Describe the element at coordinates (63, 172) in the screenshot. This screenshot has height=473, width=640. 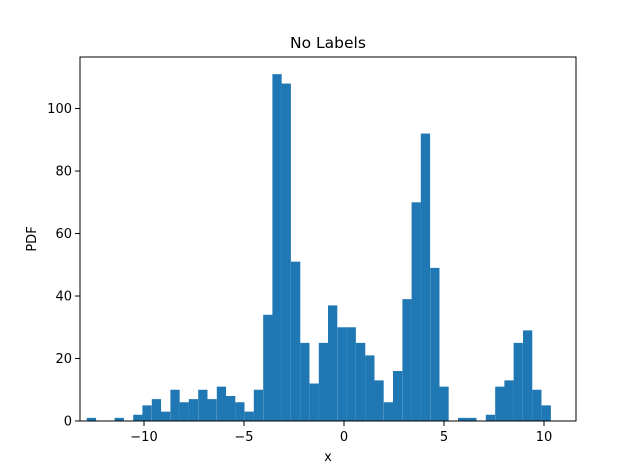
I see `y-tick-label: 80` at that location.